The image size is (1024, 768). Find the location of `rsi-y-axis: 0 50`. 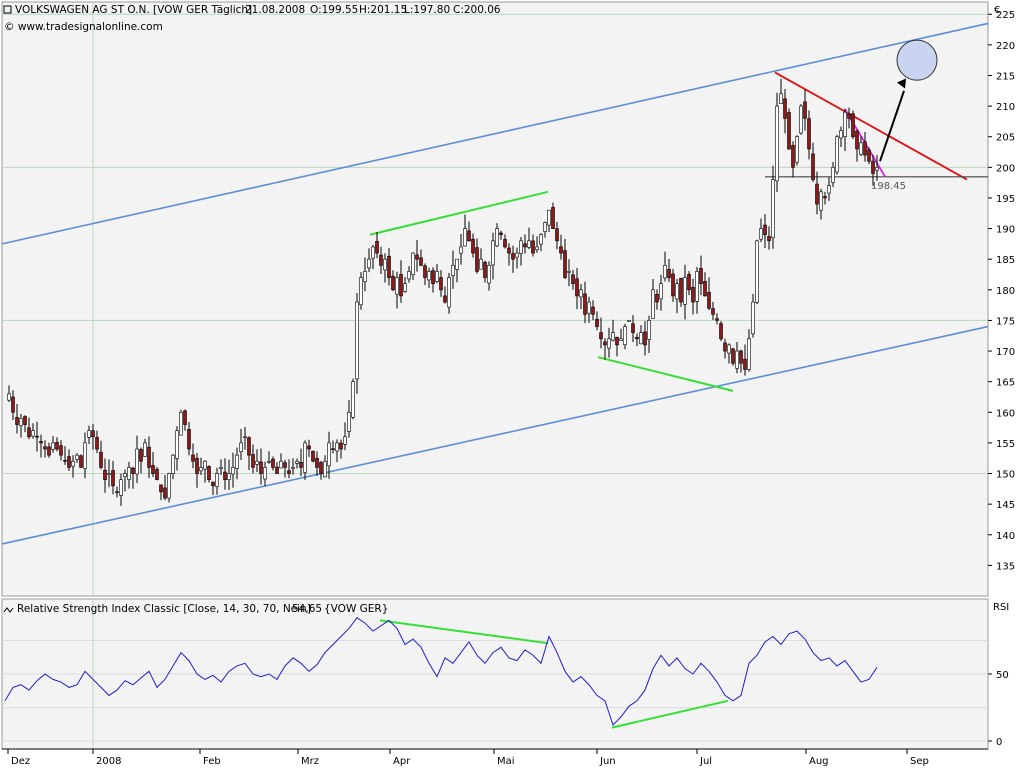

rsi-y-axis: 0 50 is located at coordinates (998, 709).